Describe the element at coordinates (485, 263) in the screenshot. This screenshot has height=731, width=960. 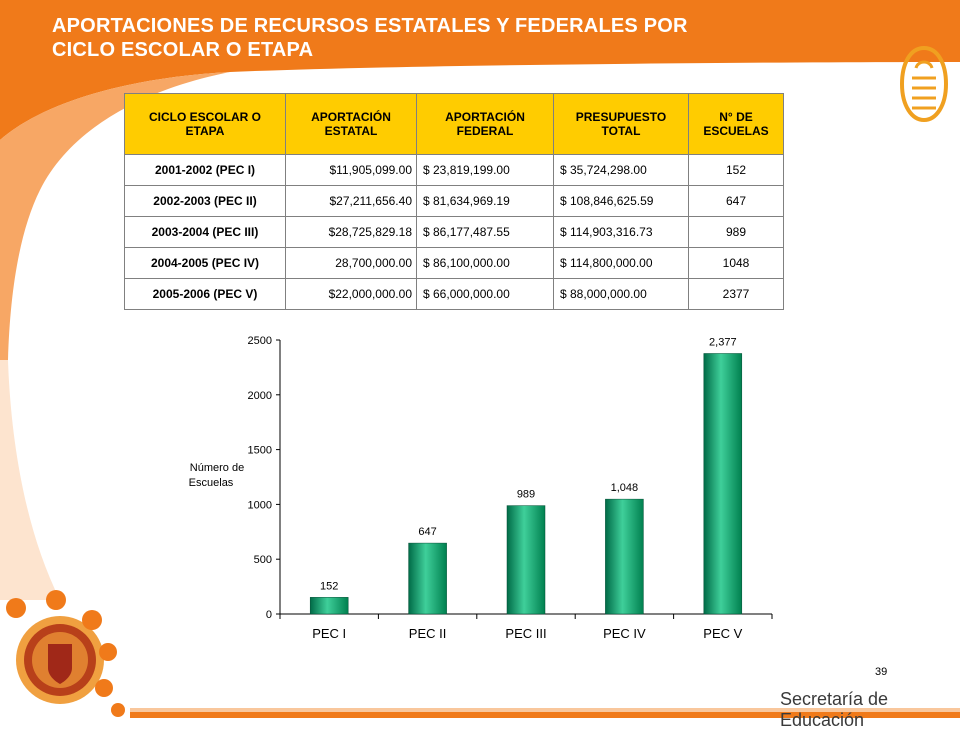
I see `table-cell: $ 86,100,000.00` at that location.